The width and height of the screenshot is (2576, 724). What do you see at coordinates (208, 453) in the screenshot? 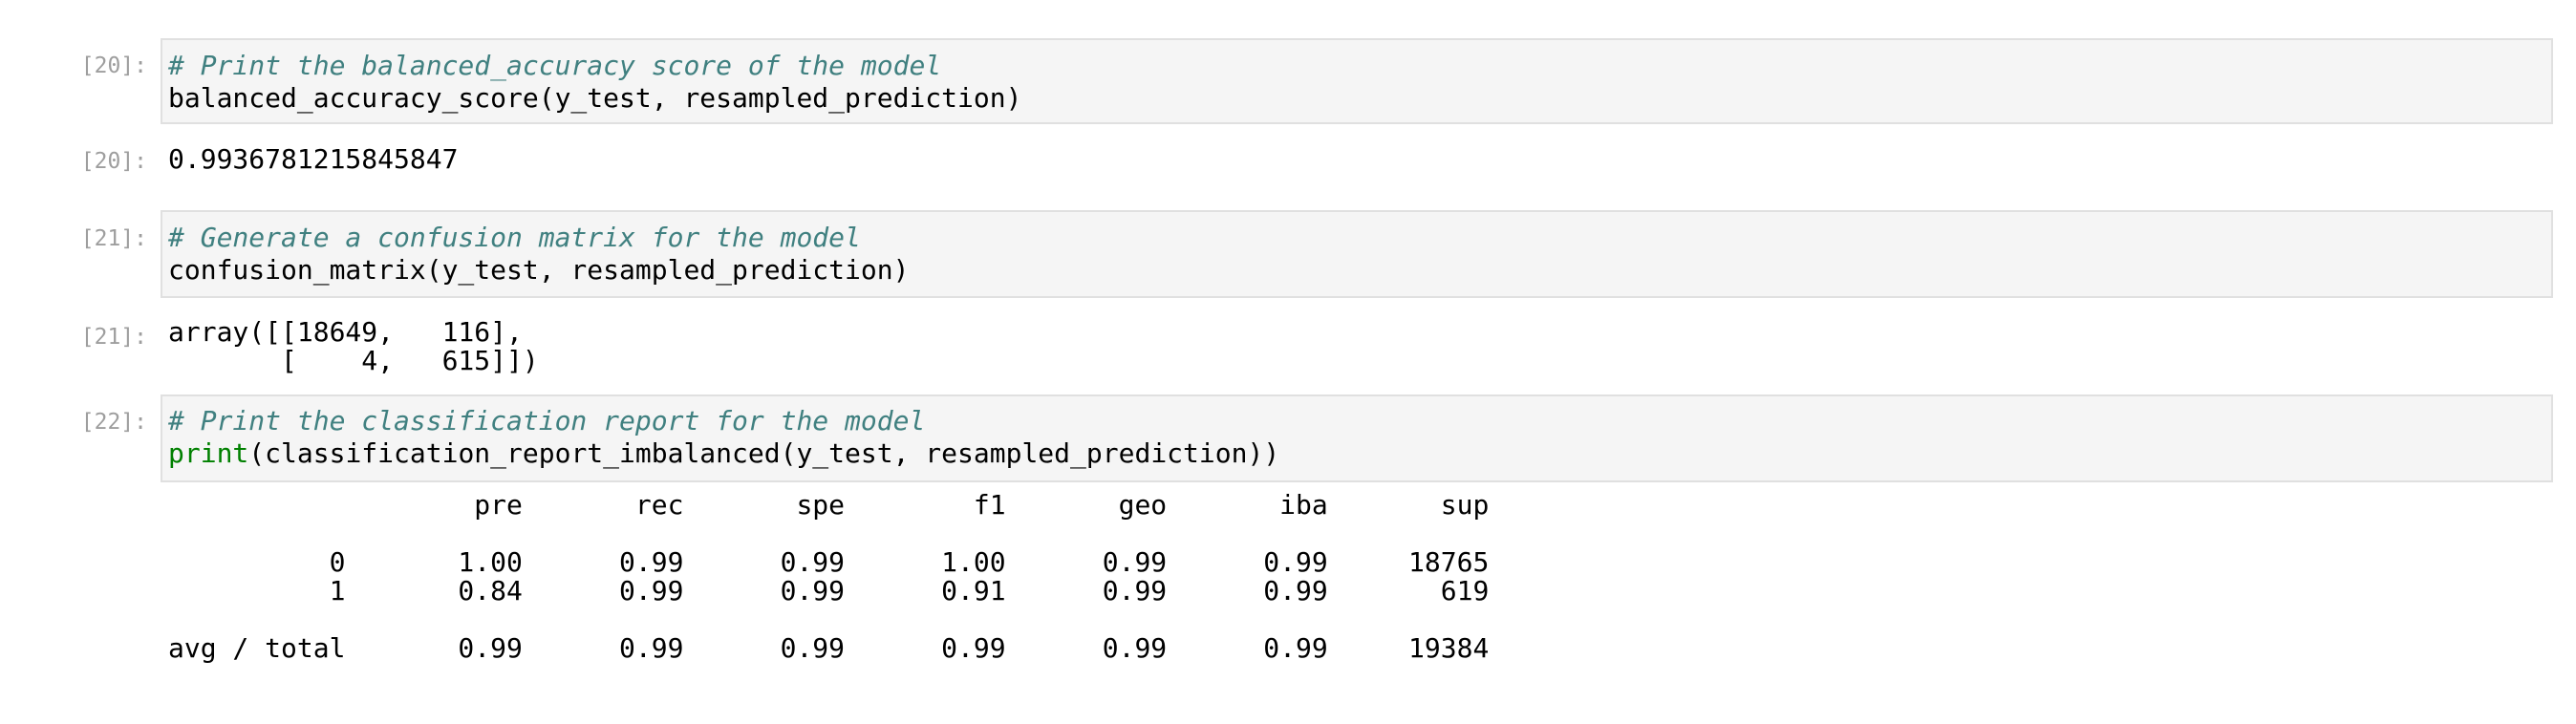
I see `builtin-keyword: print` at bounding box center [208, 453].